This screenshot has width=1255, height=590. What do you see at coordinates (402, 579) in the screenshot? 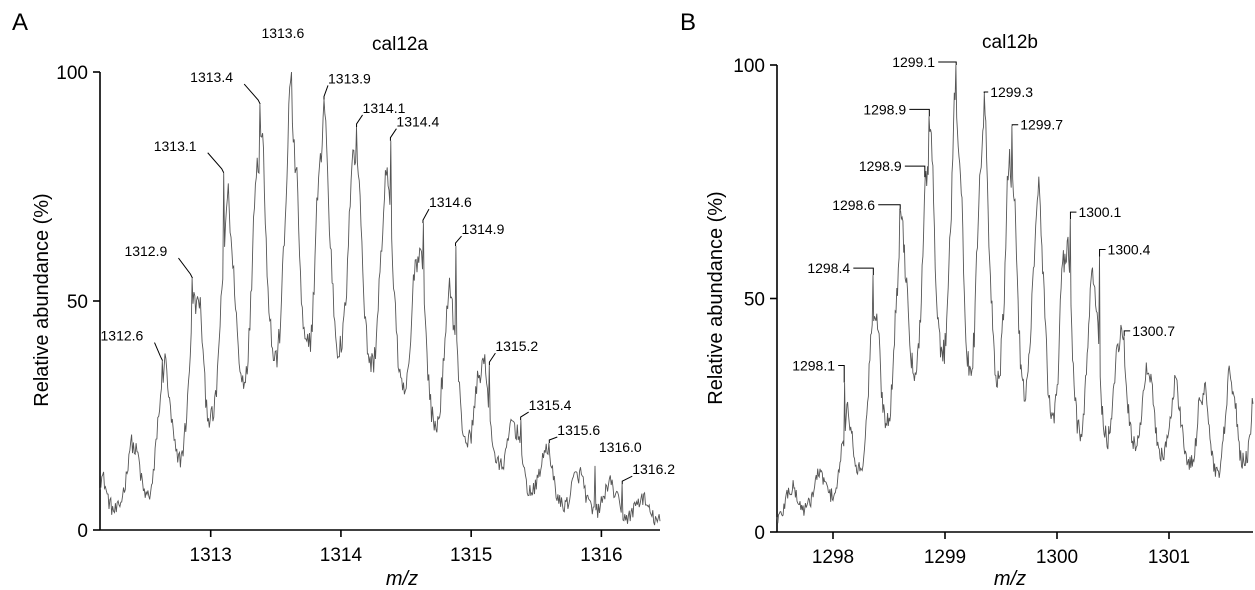
I see `x-axis-label-a: m/z` at bounding box center [402, 579].